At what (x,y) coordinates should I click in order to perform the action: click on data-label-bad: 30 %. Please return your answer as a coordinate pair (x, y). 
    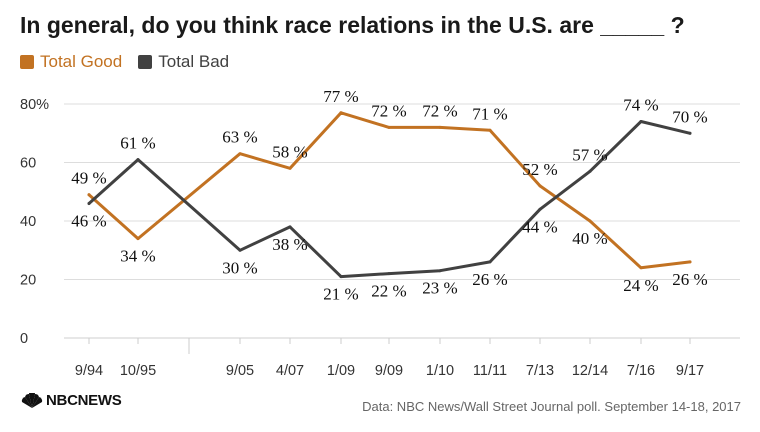
    Looking at the image, I should click on (239, 267).